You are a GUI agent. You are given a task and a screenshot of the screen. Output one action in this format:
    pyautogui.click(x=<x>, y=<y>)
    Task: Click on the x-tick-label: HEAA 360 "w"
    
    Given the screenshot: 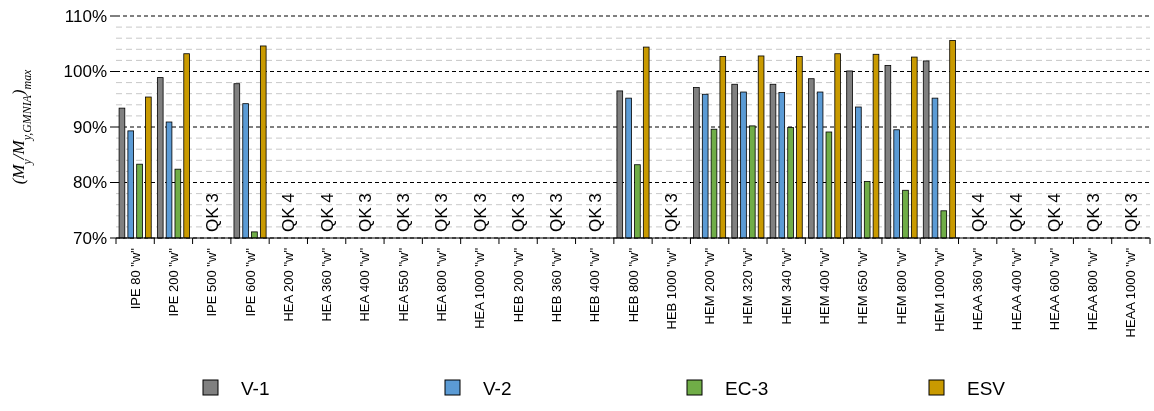 What is the action you would take?
    pyautogui.click(x=978, y=289)
    